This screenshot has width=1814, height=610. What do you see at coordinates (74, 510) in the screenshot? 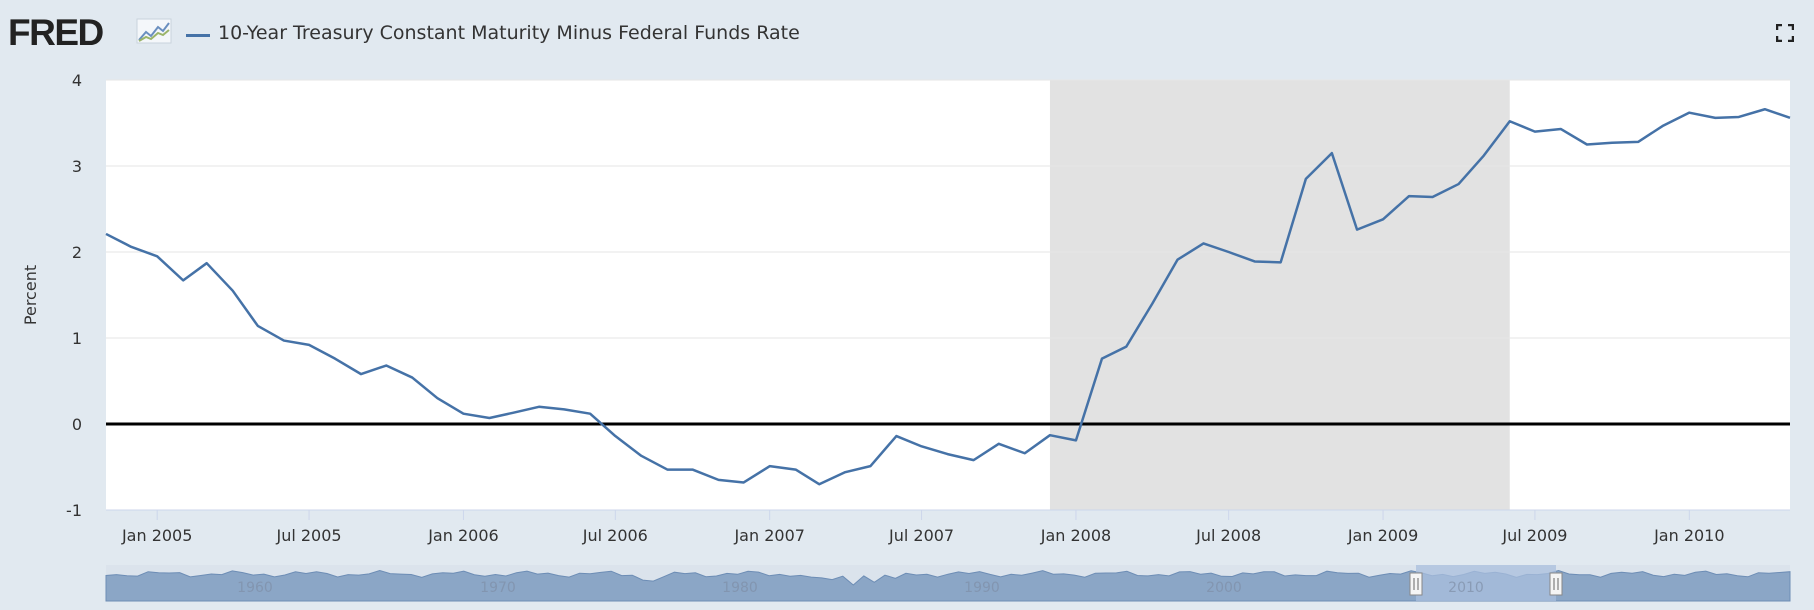
I see `y-tick-label: -1` at bounding box center [74, 510].